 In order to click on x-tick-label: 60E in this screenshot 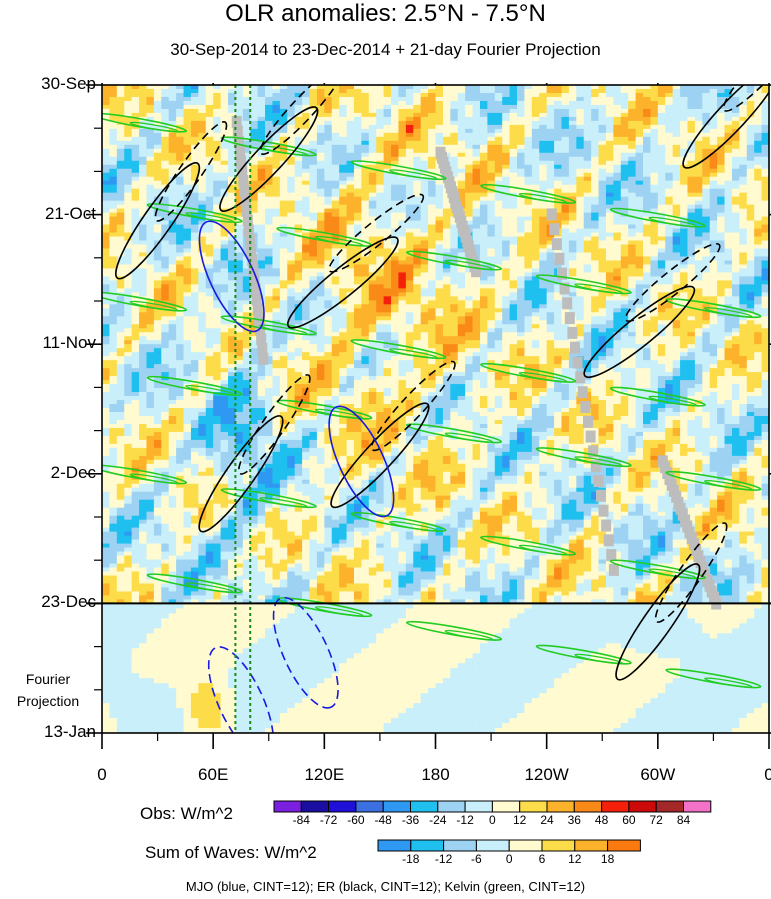, I will do `click(213, 774)`.